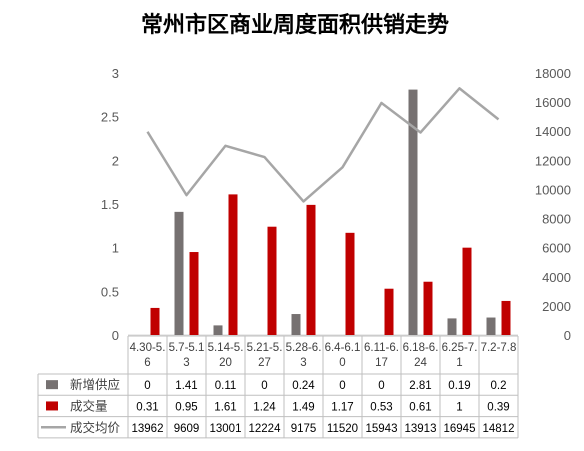 The height and width of the screenshot is (451, 584). Describe the element at coordinates (381, 407) in the screenshot. I see `data-label: 0.53` at that location.